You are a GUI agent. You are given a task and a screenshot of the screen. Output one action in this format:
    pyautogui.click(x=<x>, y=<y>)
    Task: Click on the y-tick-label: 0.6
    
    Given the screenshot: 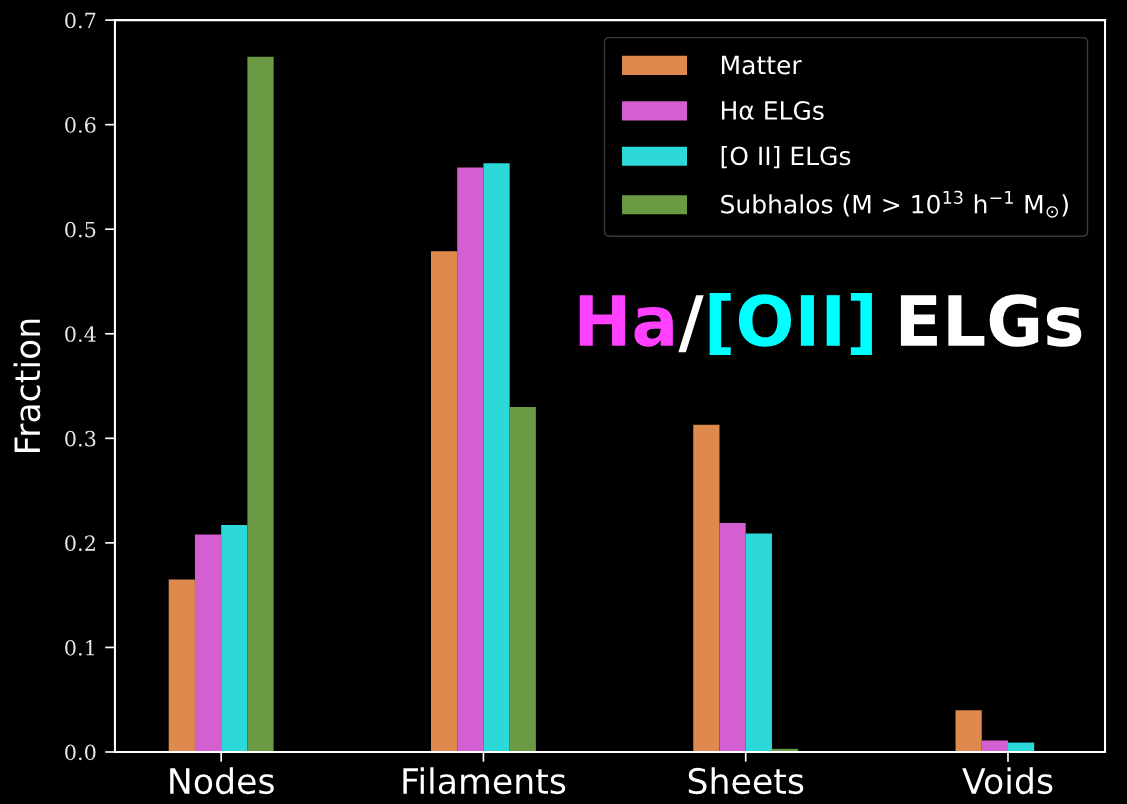 What is the action you would take?
    pyautogui.click(x=80, y=125)
    